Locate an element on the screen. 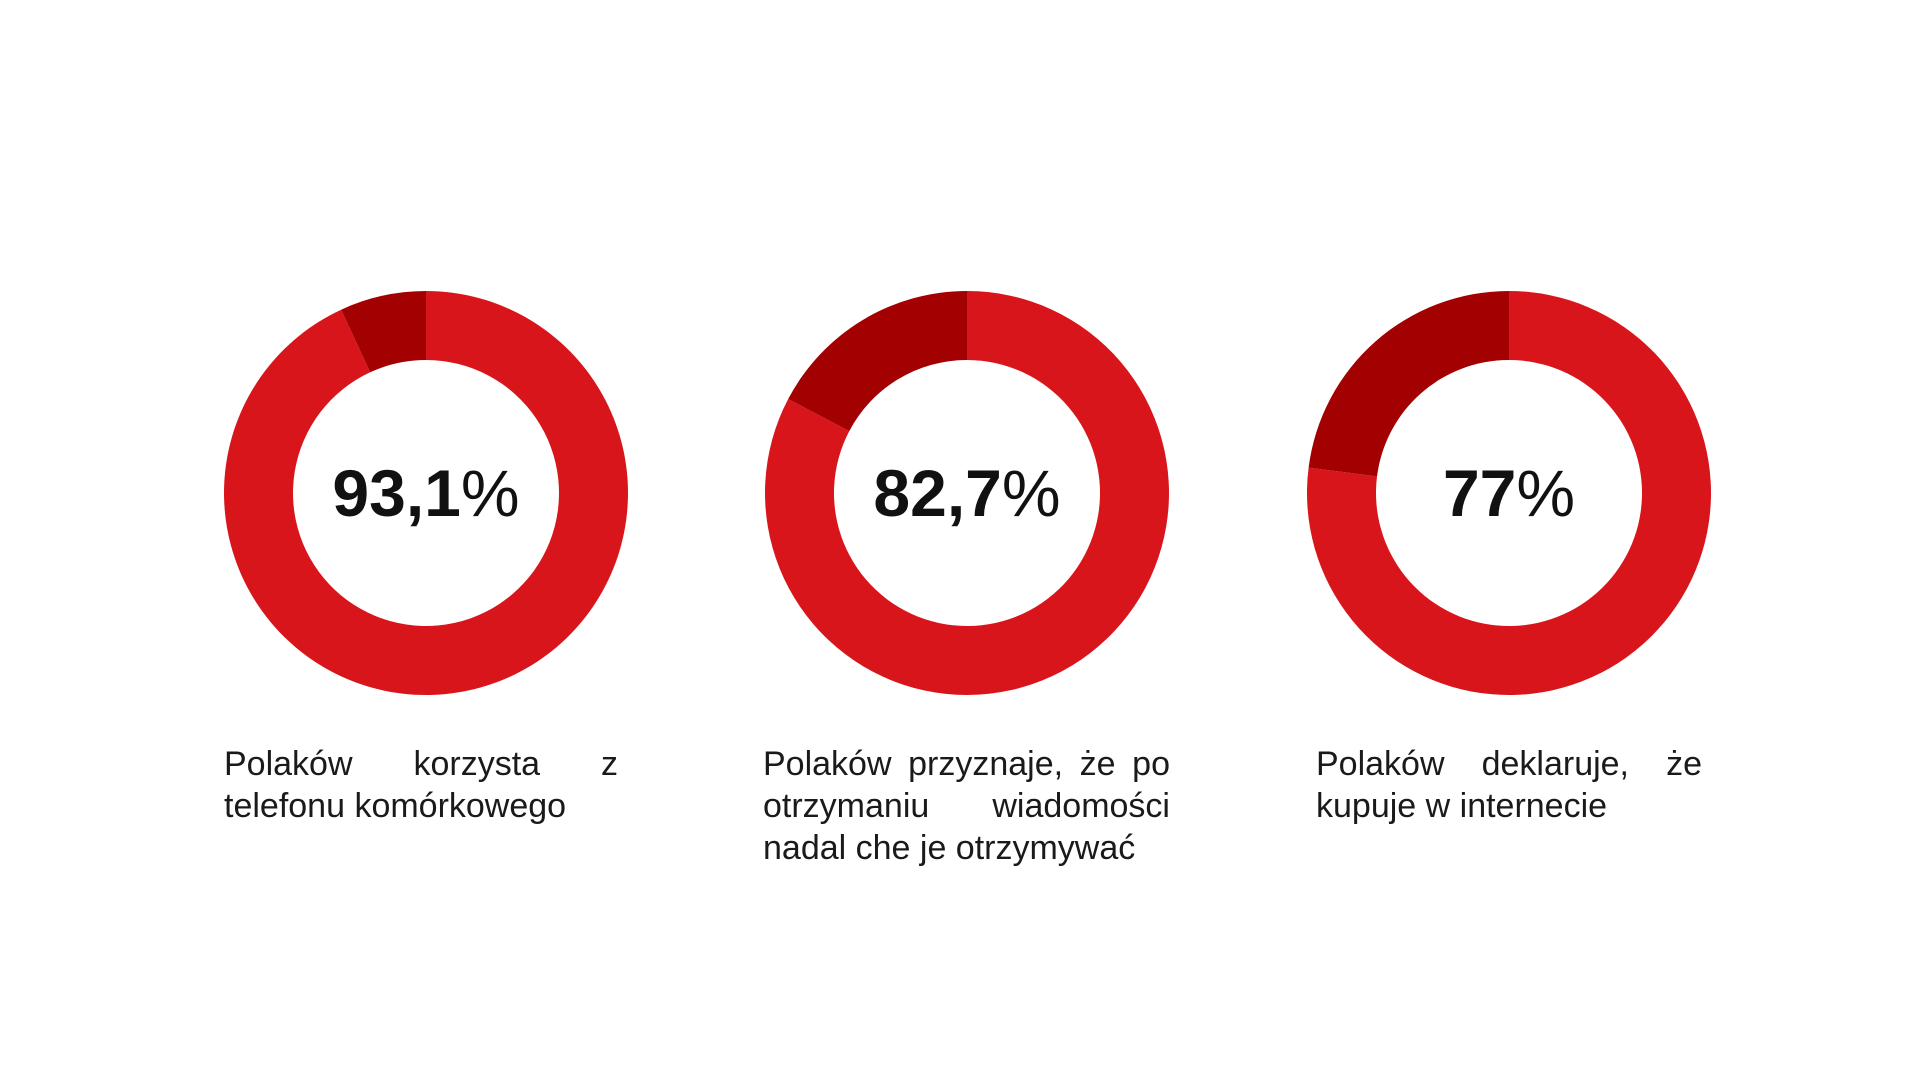  donut-center-value: 77% is located at coordinates (1509, 493).